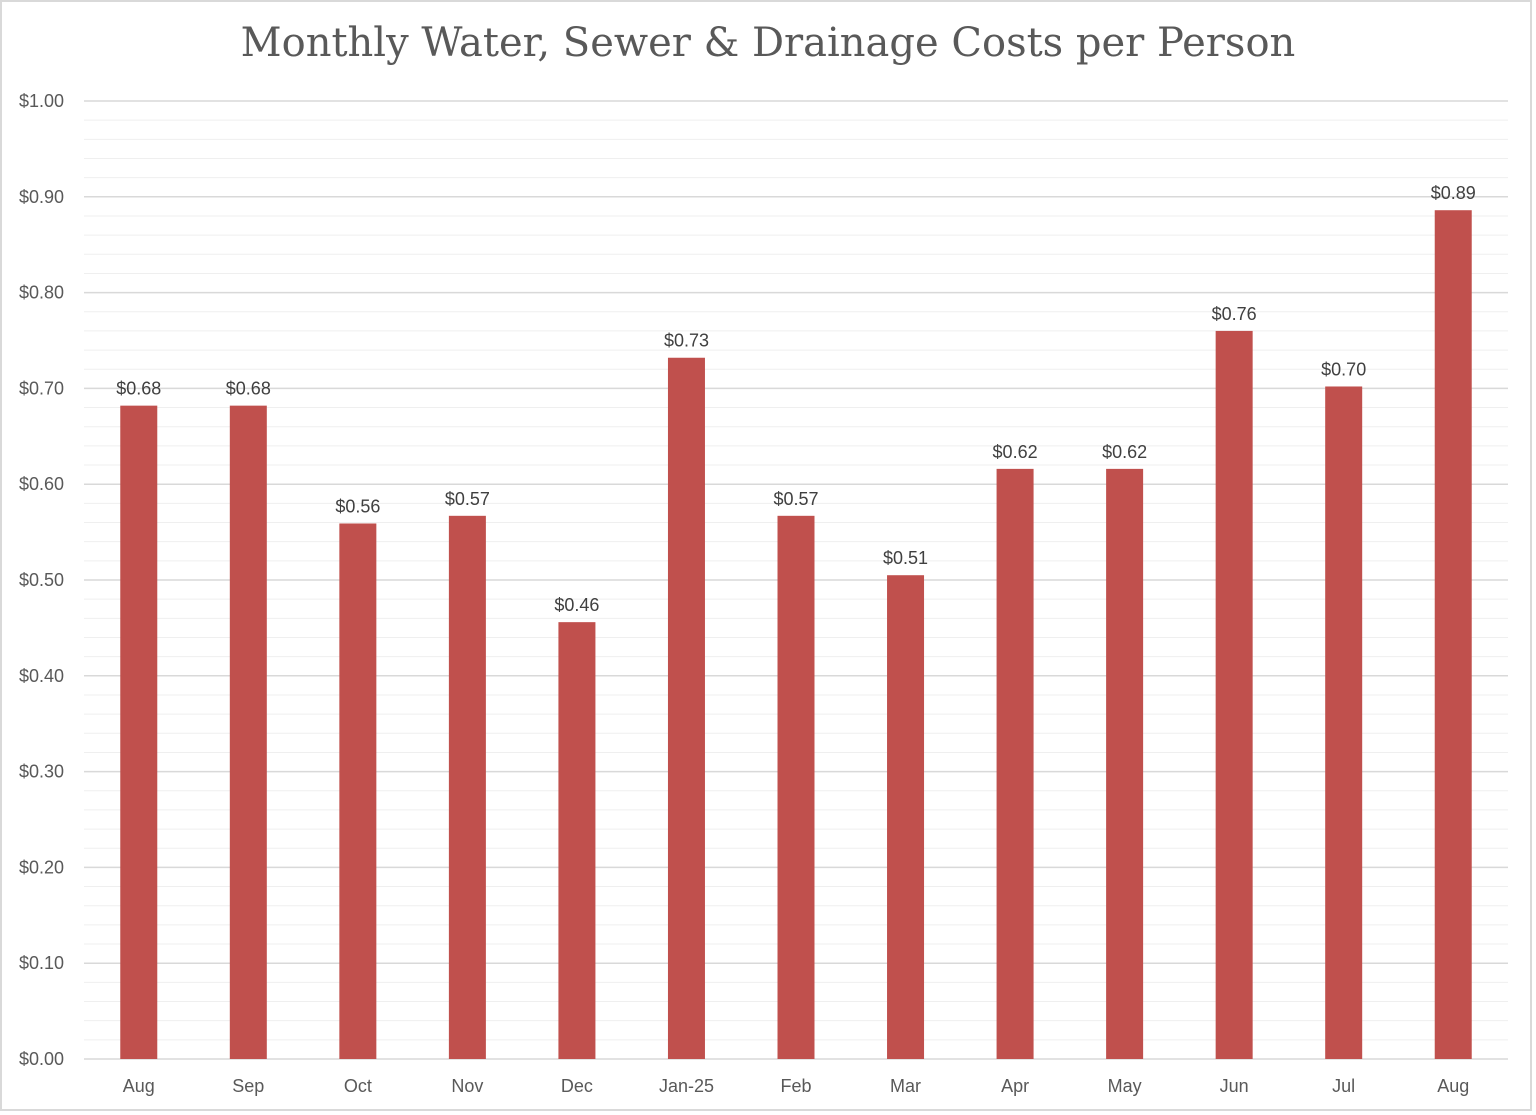  What do you see at coordinates (41, 1059) in the screenshot?
I see `y-tick-label: $0.00` at bounding box center [41, 1059].